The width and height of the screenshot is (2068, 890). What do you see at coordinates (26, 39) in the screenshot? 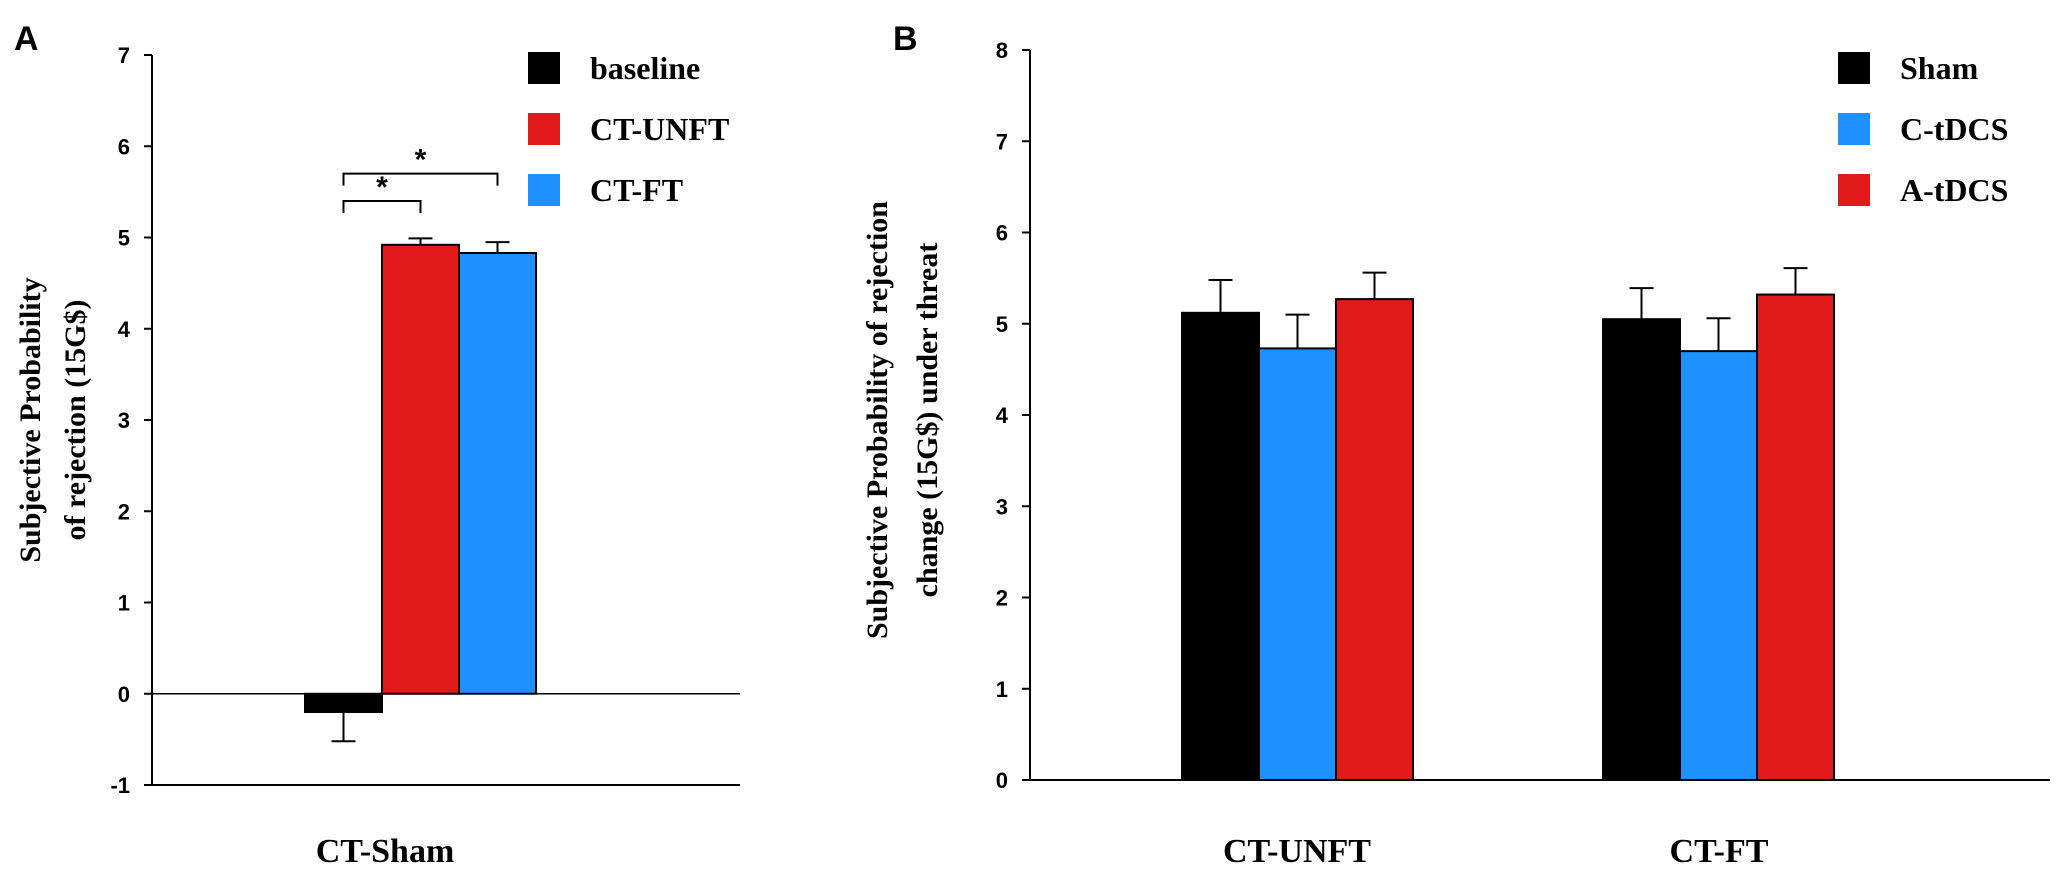
I see `panel-a-letter: A` at bounding box center [26, 39].